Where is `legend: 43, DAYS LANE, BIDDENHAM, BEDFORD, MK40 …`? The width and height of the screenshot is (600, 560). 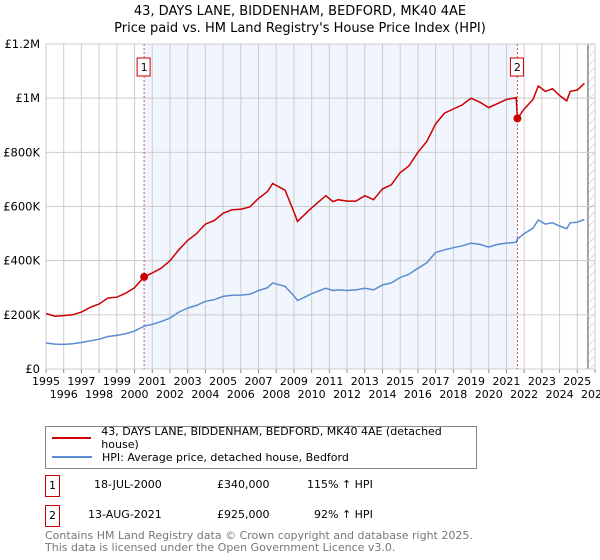 legend: 43, DAYS LANE, BIDDENHAM, BEDFORD, MK40 … is located at coordinates (261, 447).